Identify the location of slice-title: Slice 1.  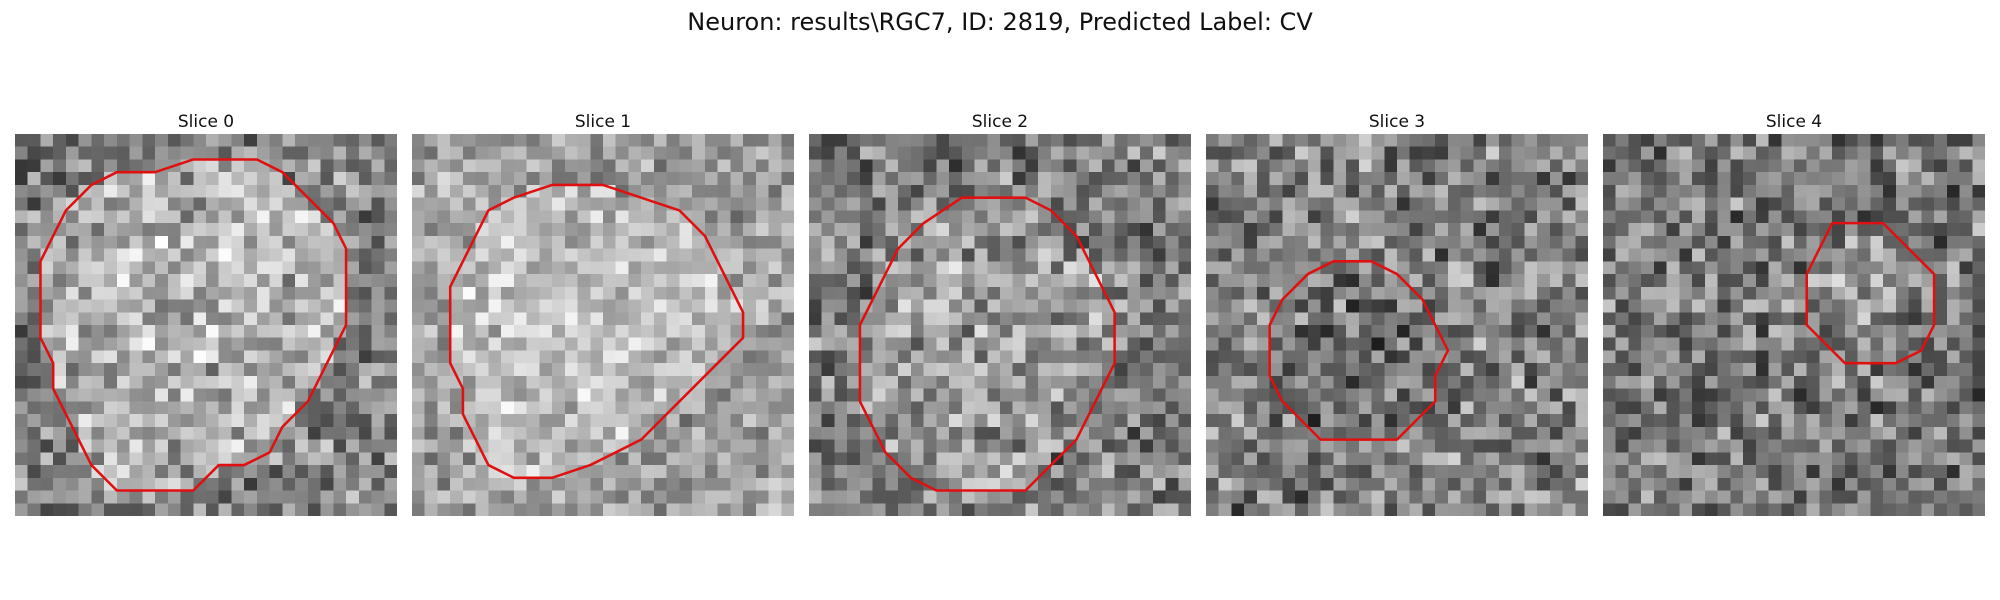
(603, 122).